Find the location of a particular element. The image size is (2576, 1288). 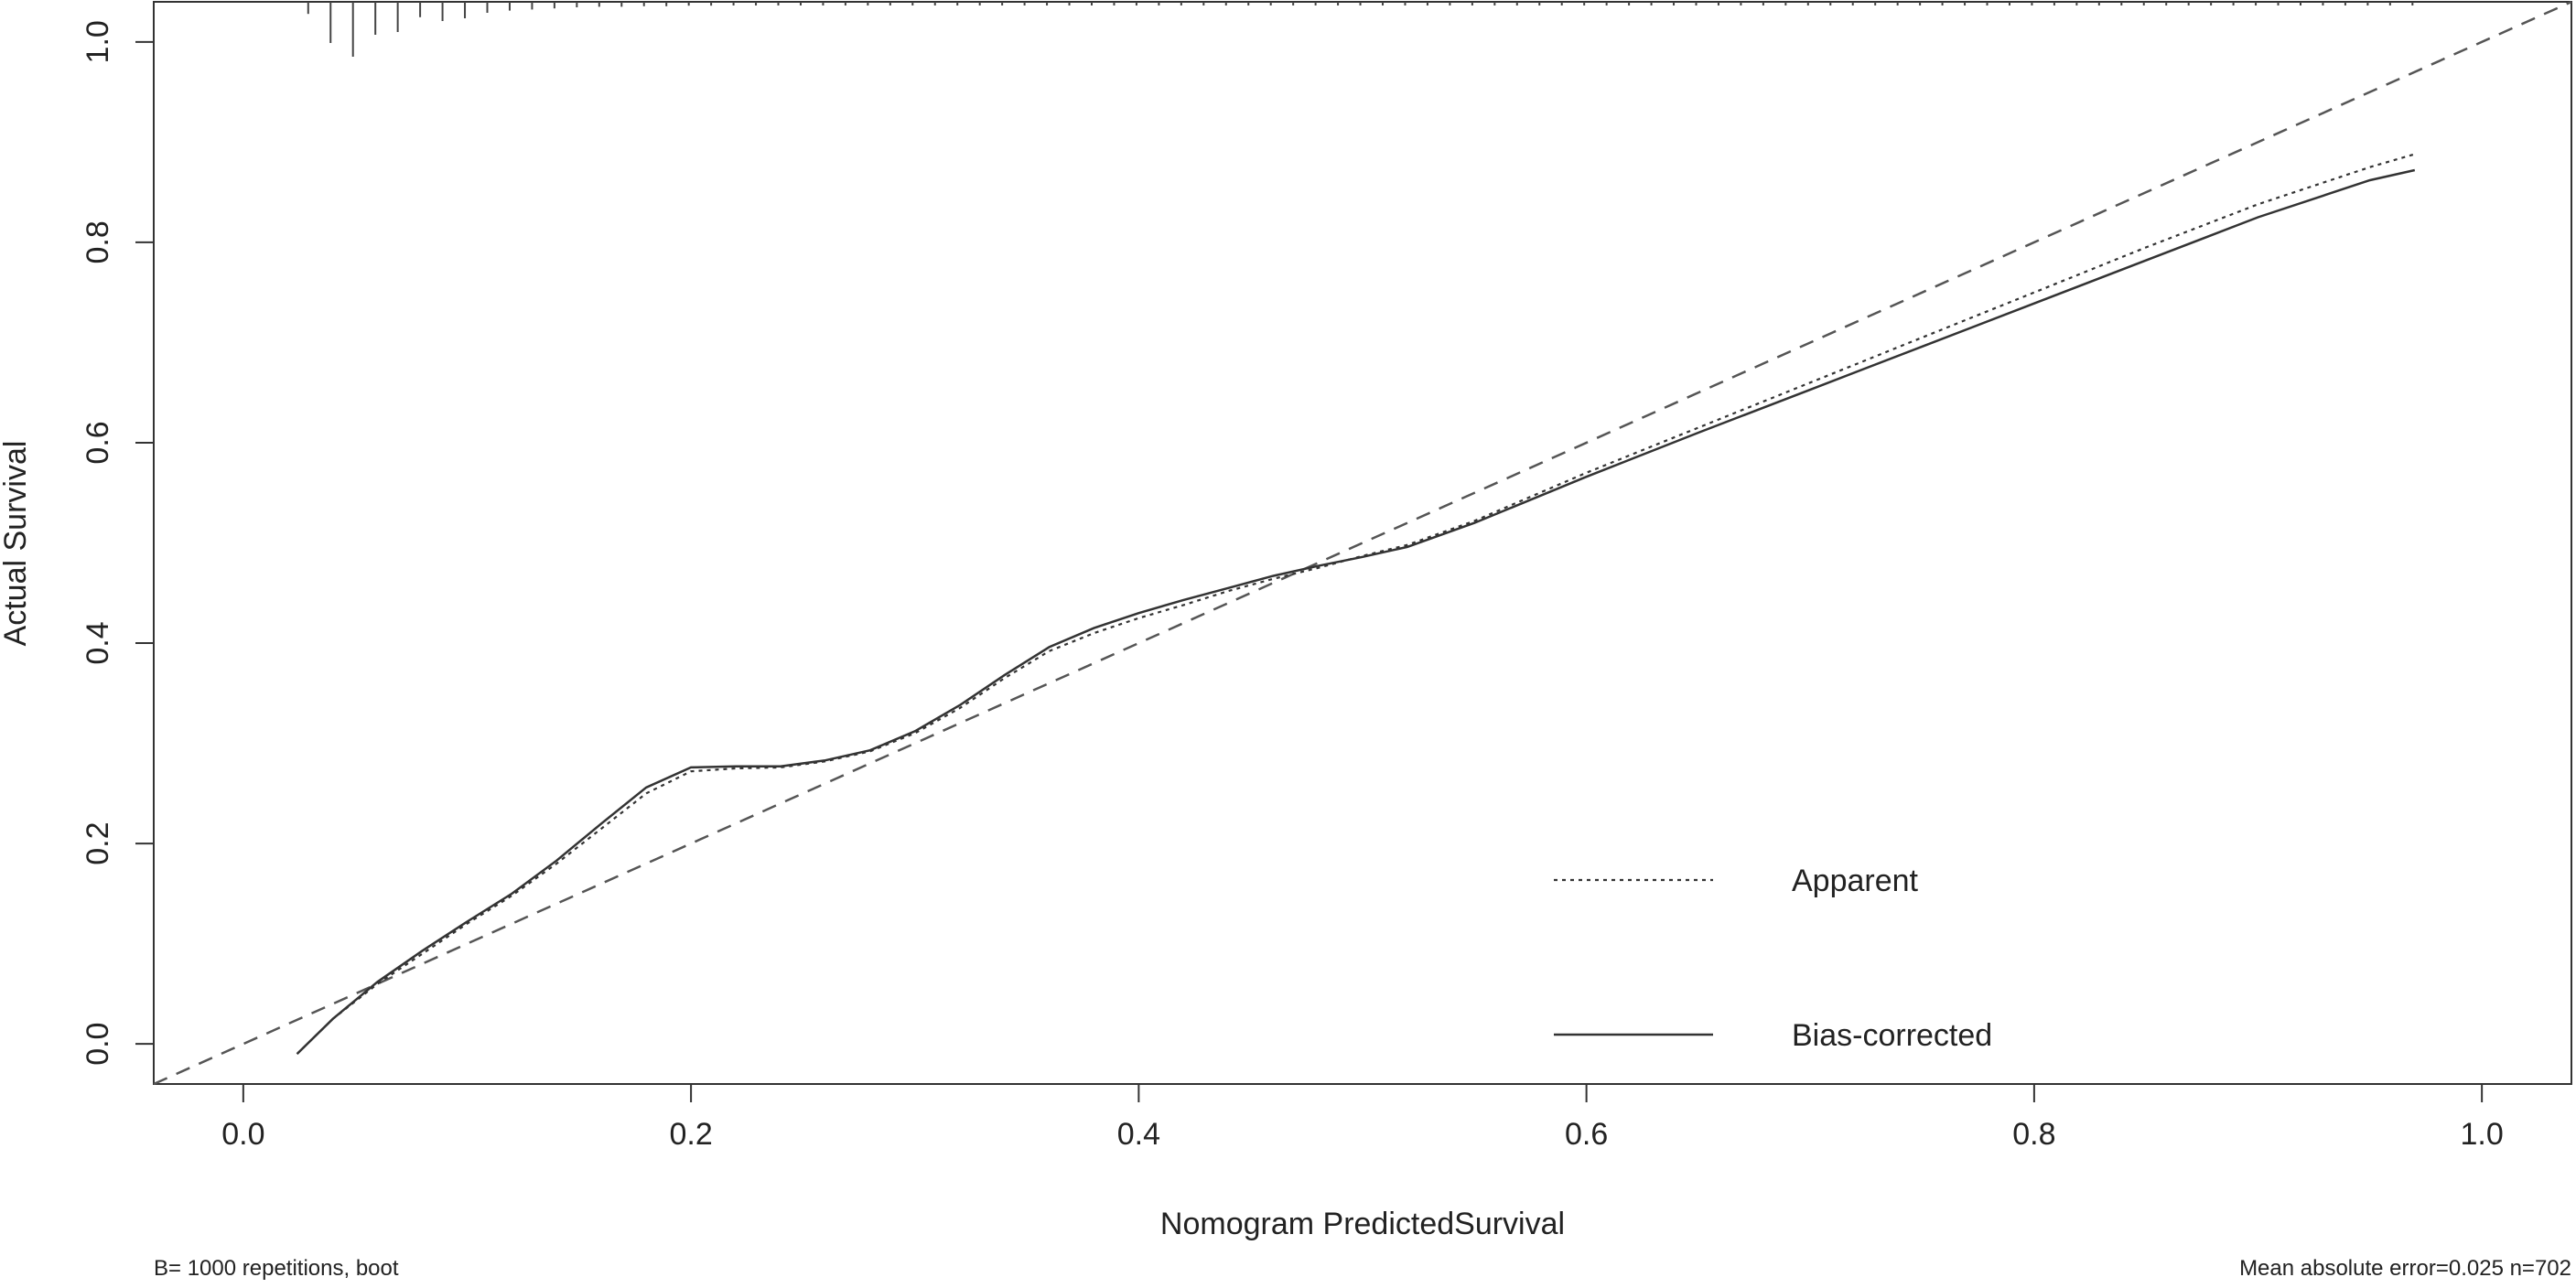

x-tick-label: 0.2 is located at coordinates (691, 1134).